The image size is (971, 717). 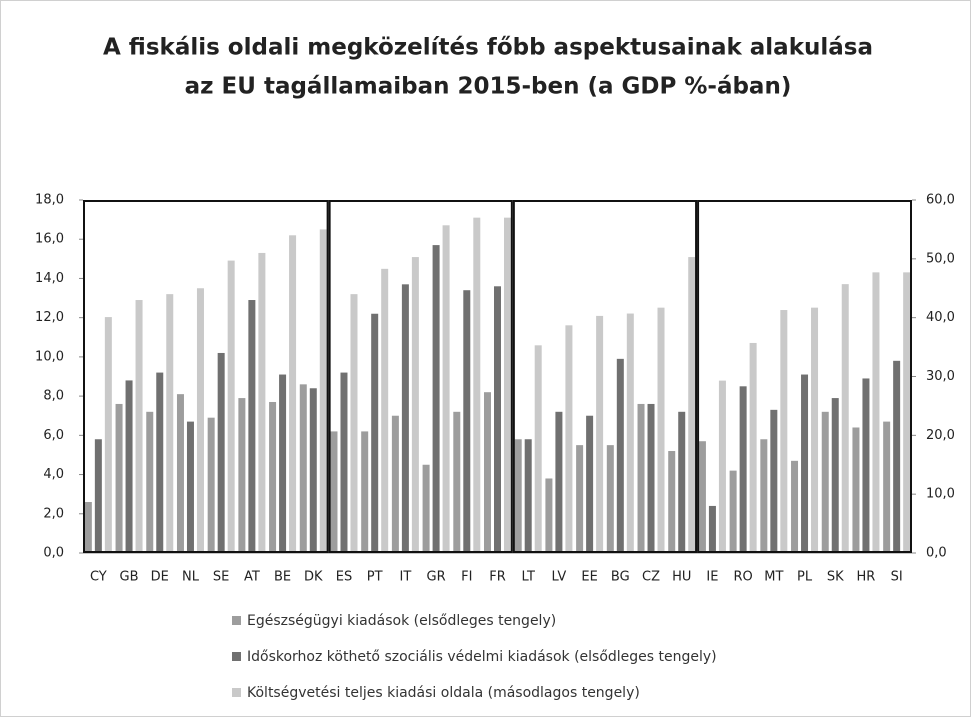 What do you see at coordinates (712, 577) in the screenshot?
I see `x-tick-label: IE` at bounding box center [712, 577].